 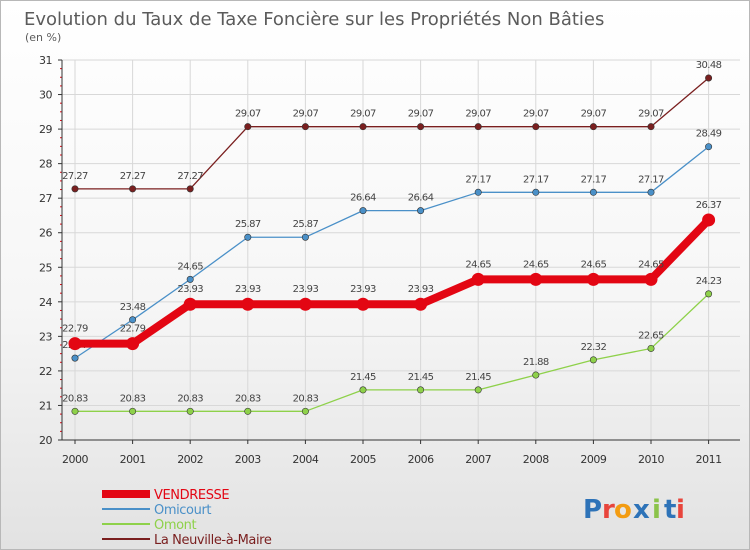 What do you see at coordinates (133, 459) in the screenshot?
I see `x-tick-label: 2001` at bounding box center [133, 459].